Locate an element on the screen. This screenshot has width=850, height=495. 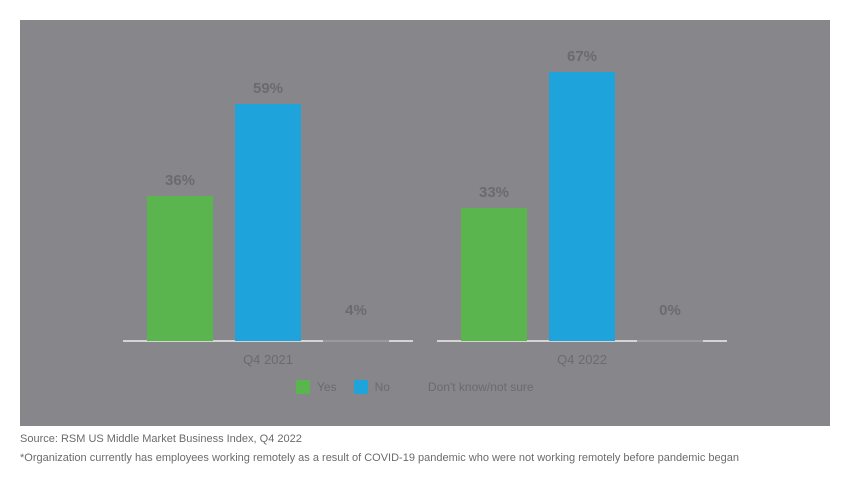
value-label: 36% is located at coordinates (180, 180).